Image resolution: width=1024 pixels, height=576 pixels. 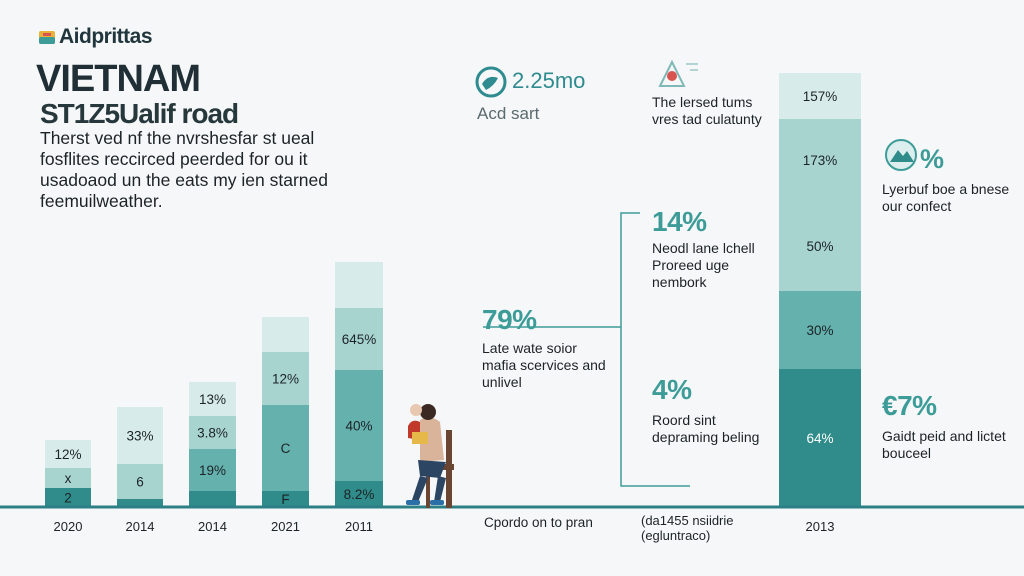 I want to click on stat-value: 79%, so click(x=509, y=319).